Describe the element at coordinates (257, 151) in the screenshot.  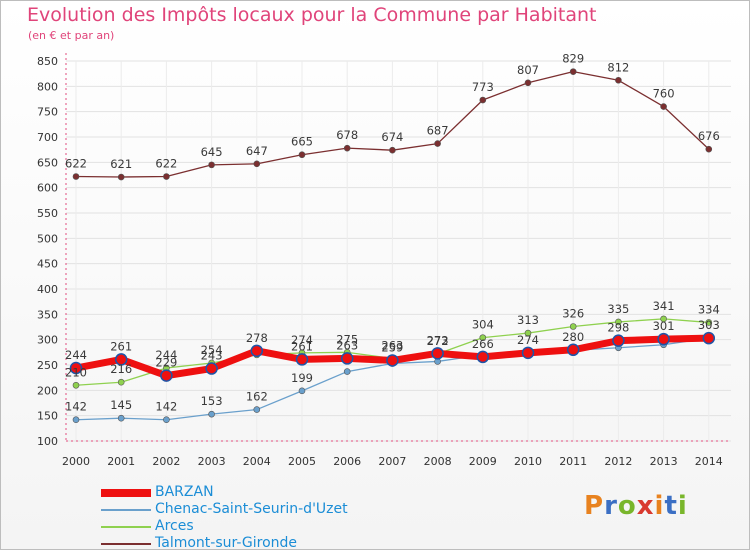
I see `data-label-talmont-sur-gironde: 647` at that location.